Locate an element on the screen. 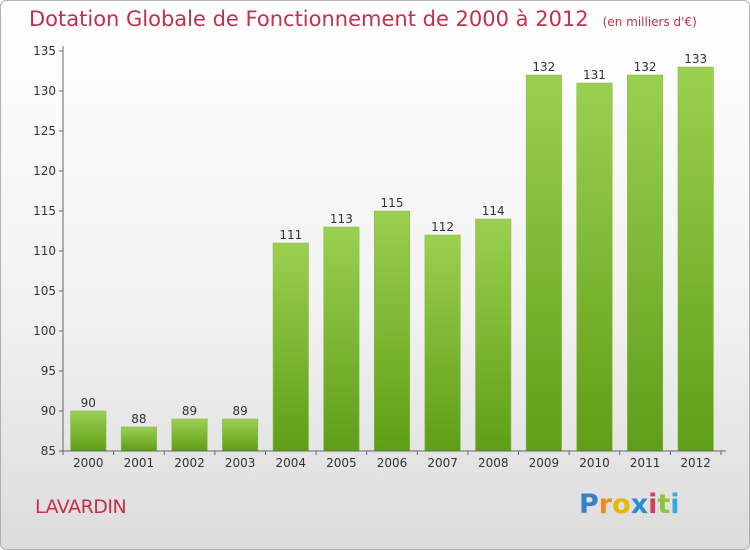 This screenshot has height=550, width=750. y-tick-label: 90 is located at coordinates (48, 411).